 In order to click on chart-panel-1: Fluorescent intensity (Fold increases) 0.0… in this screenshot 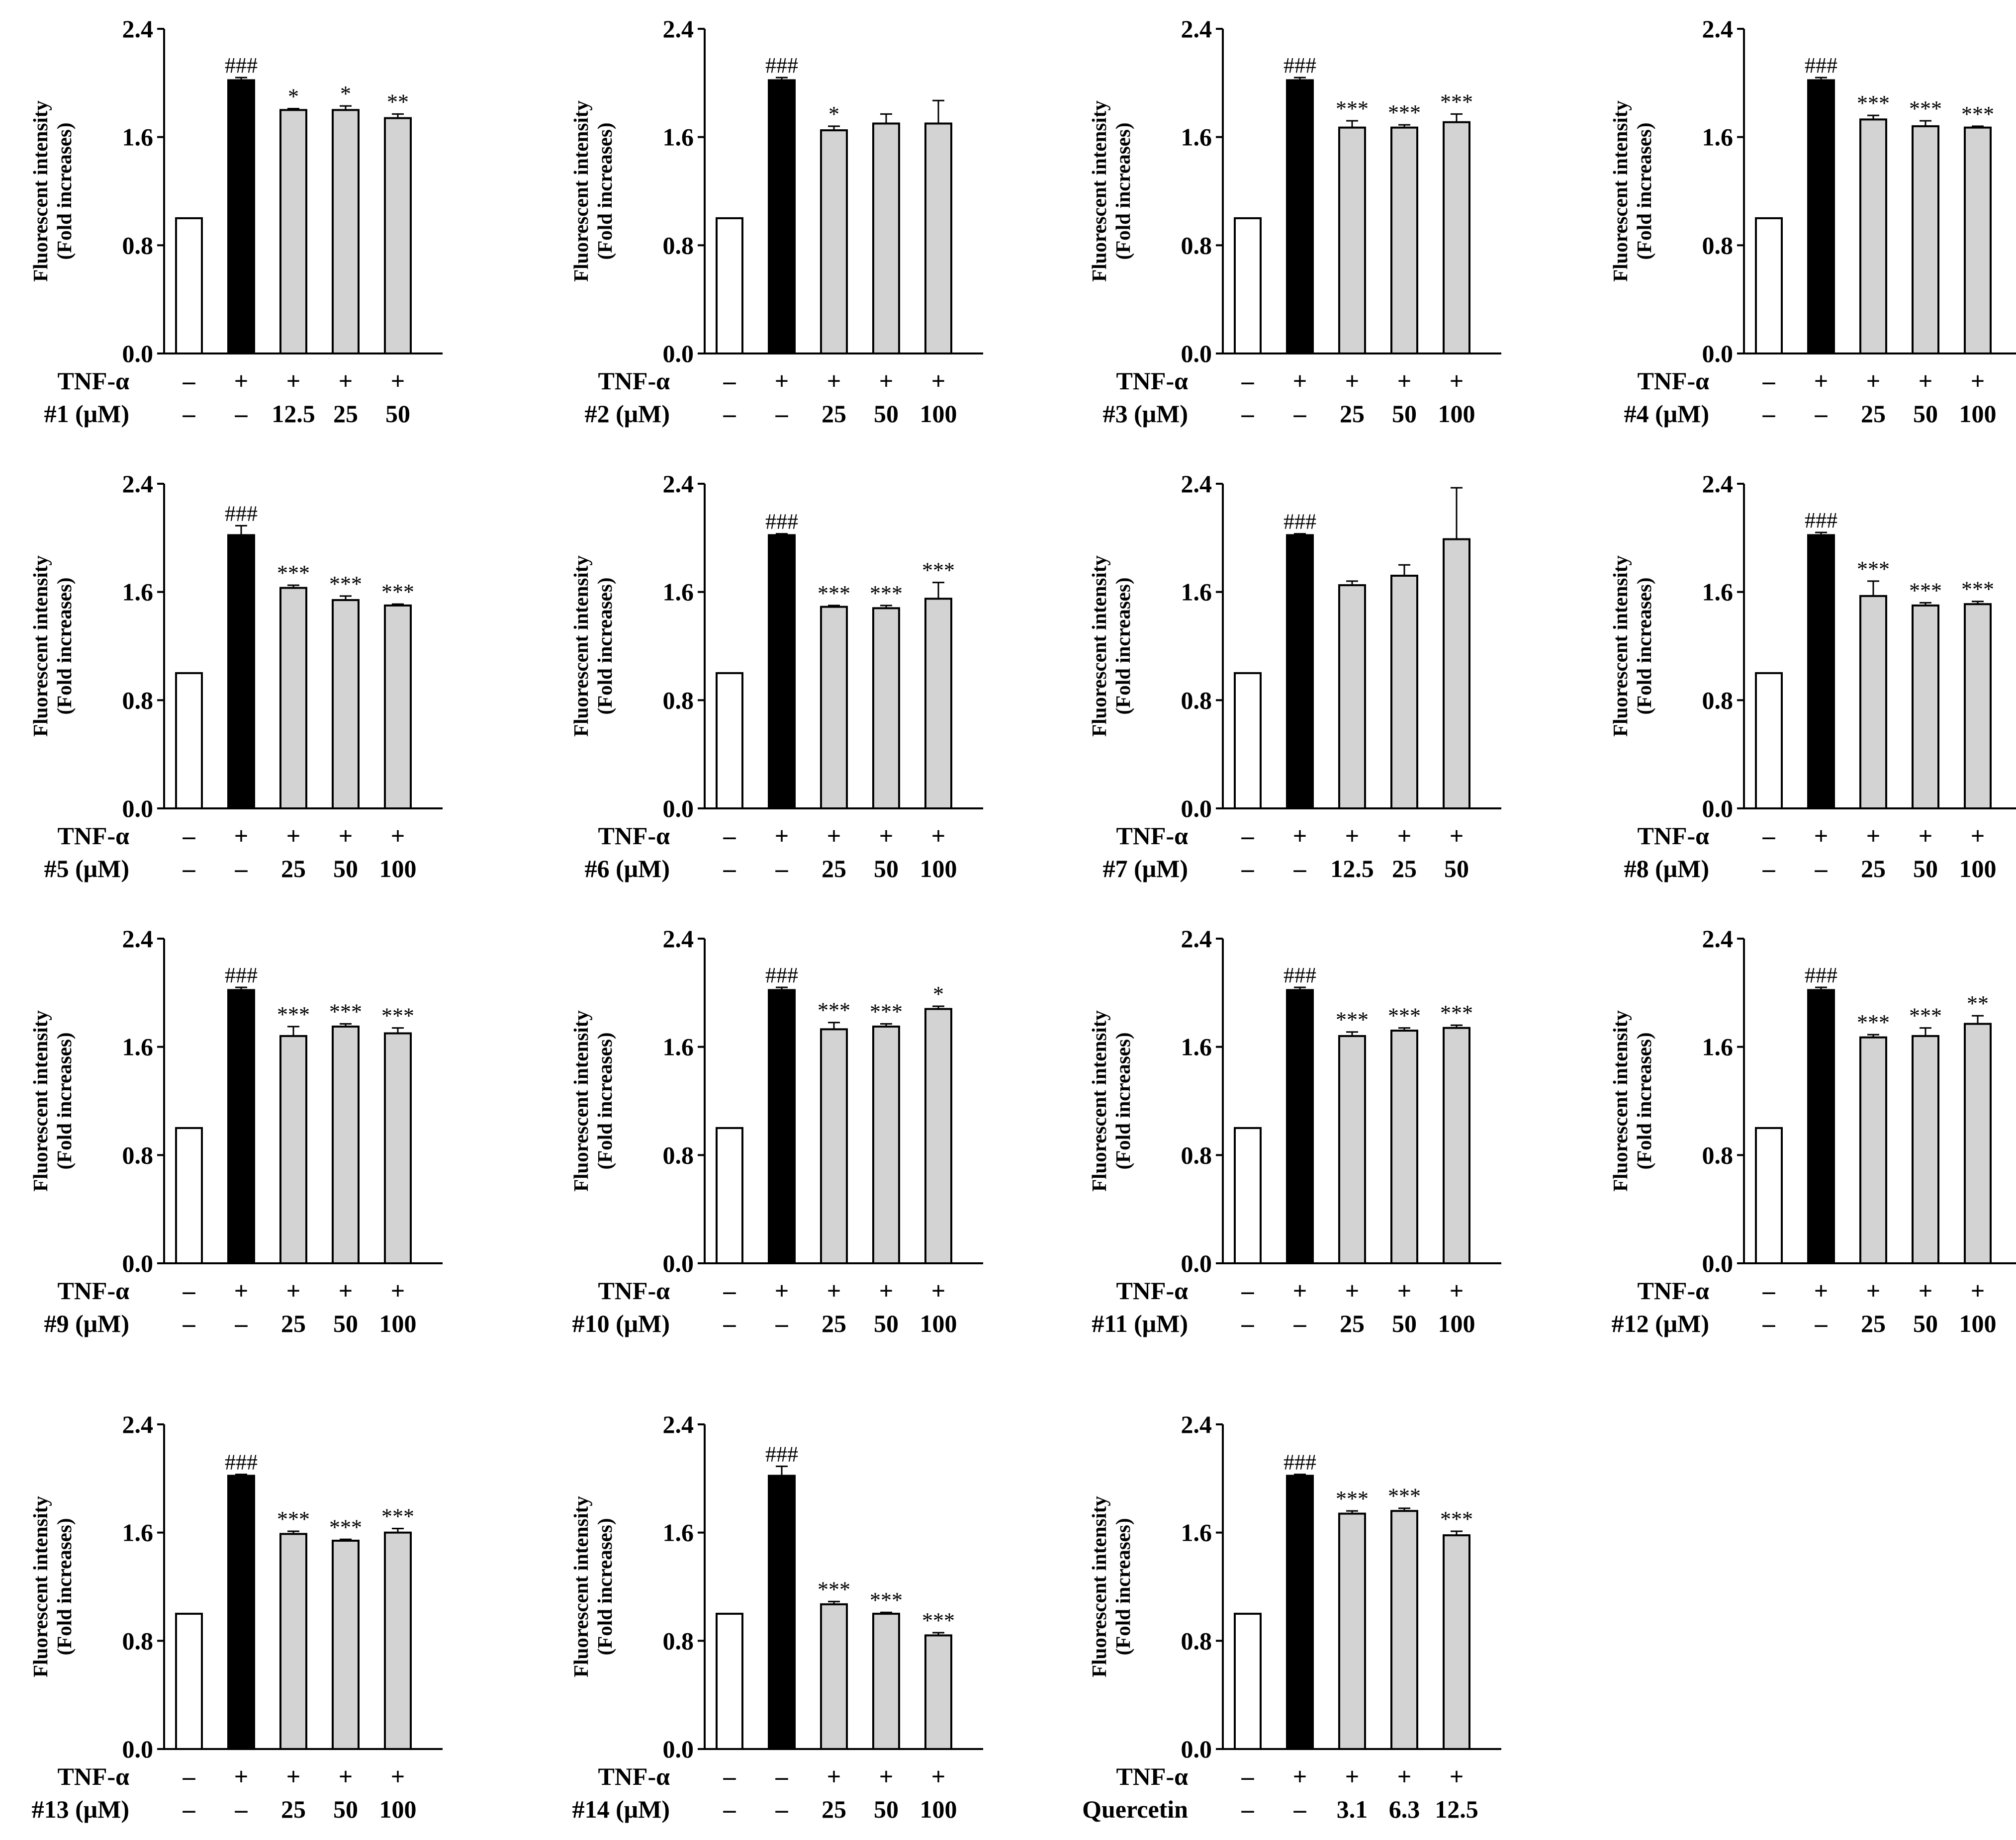, I will do `click(236, 221)`.